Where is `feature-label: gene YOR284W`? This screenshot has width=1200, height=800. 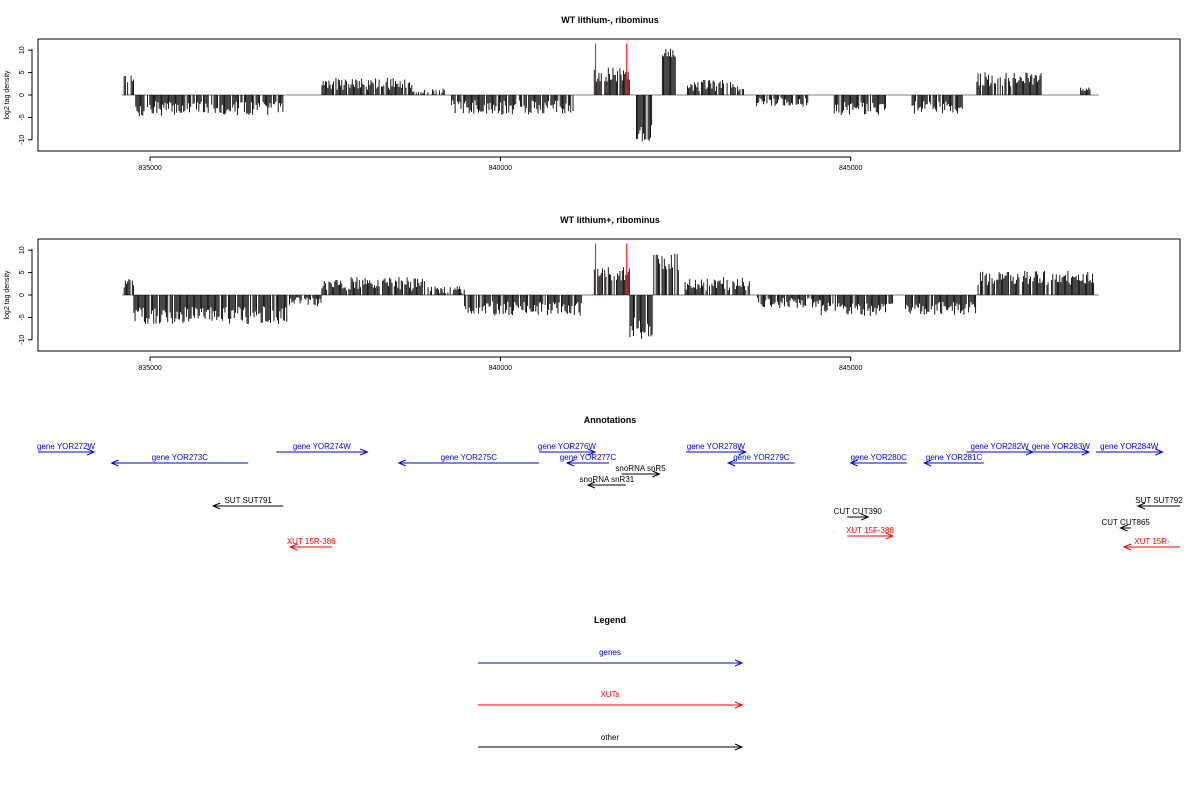 feature-label: gene YOR284W is located at coordinates (1129, 446).